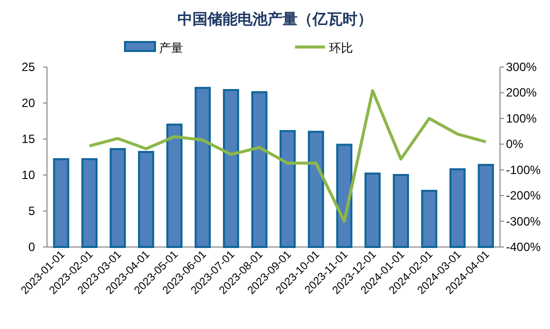 This screenshot has width=550, height=329. I want to click on legend-label: 环比, so click(341, 48).